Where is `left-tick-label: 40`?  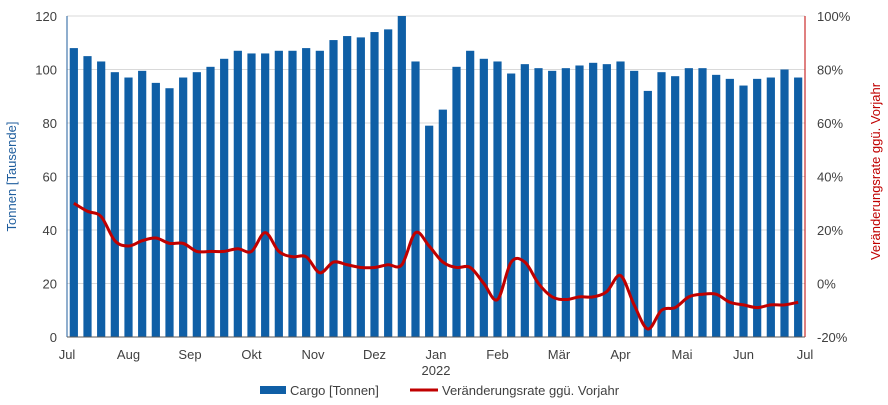 left-tick-label: 40 is located at coordinates (50, 230).